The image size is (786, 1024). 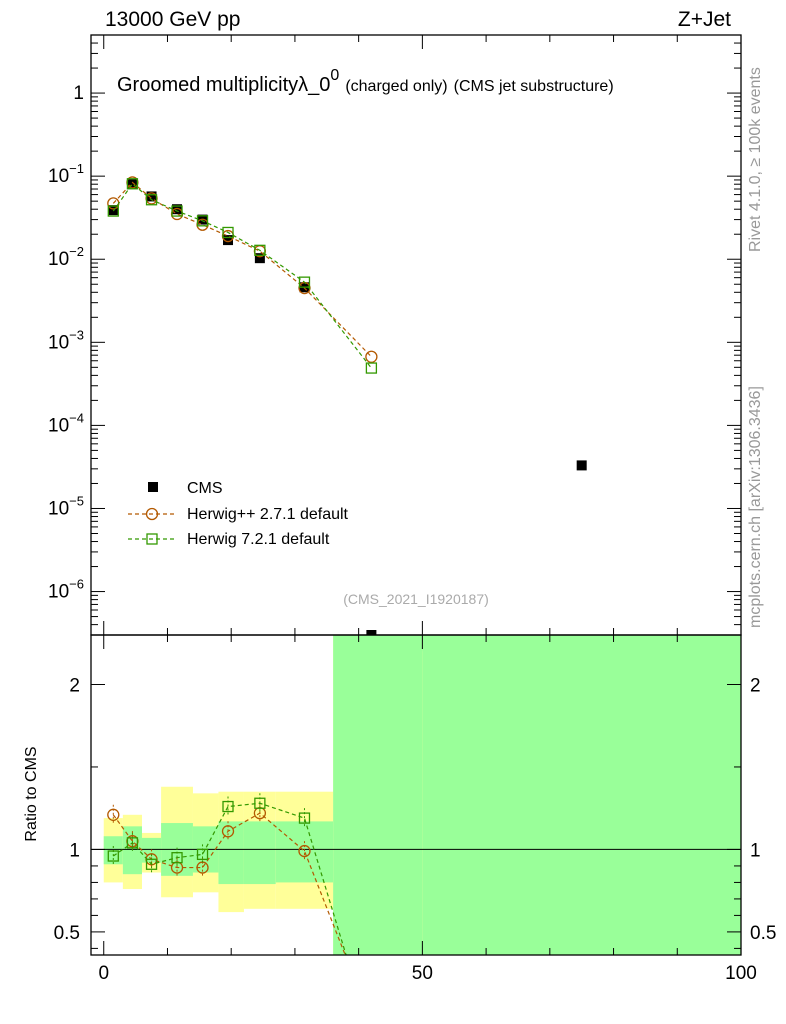 I want to click on analysis-label: (CMS_2021_I1920187), so click(x=416, y=599).